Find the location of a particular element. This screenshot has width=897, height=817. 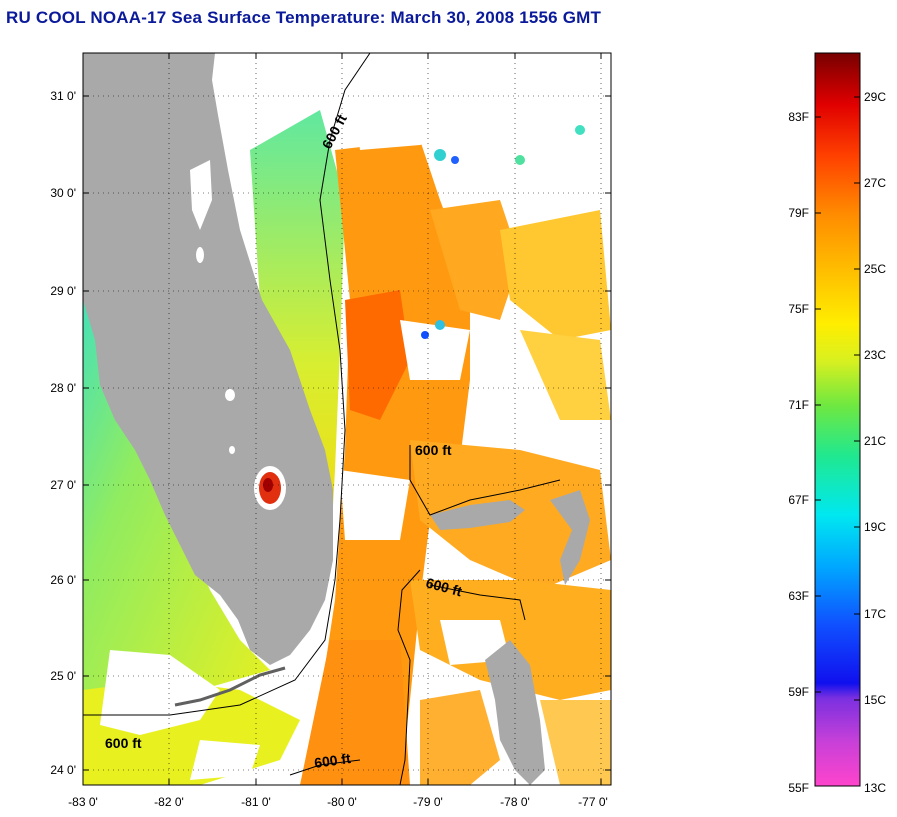

colorbar-c-label: 13C is located at coordinates (875, 788).